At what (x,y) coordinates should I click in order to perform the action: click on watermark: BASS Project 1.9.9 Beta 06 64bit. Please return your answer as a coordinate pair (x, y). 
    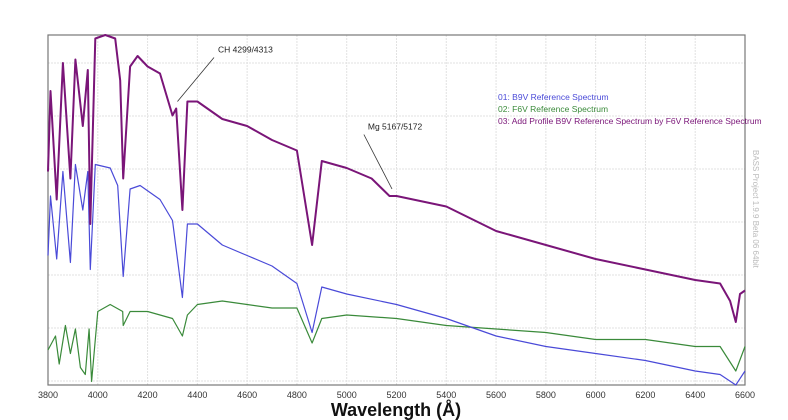
    Looking at the image, I should click on (755, 209).